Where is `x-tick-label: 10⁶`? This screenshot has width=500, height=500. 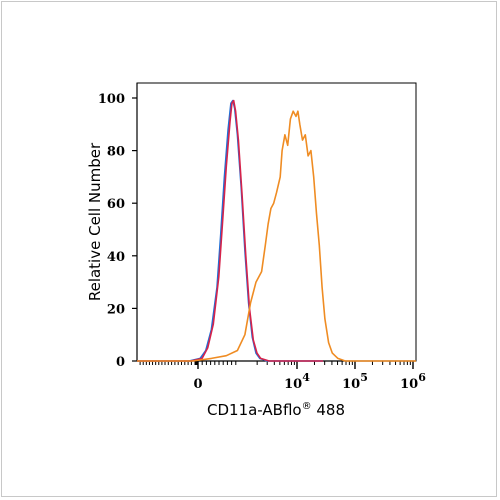 x-tick-label: 10⁶ is located at coordinates (413, 381).